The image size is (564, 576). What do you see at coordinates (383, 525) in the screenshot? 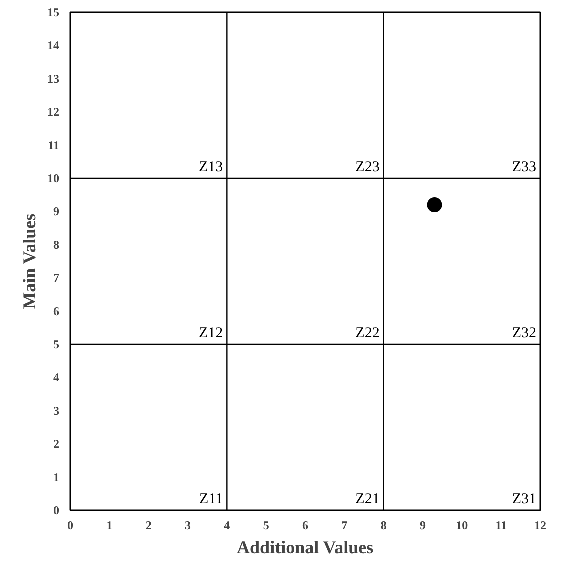
I see `x-tick-label: 8` at bounding box center [383, 525].